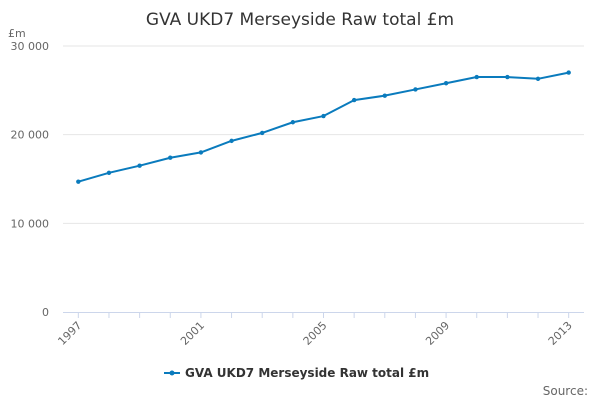 The image size is (600, 400). I want to click on x-tick-label: 2013, so click(560, 333).